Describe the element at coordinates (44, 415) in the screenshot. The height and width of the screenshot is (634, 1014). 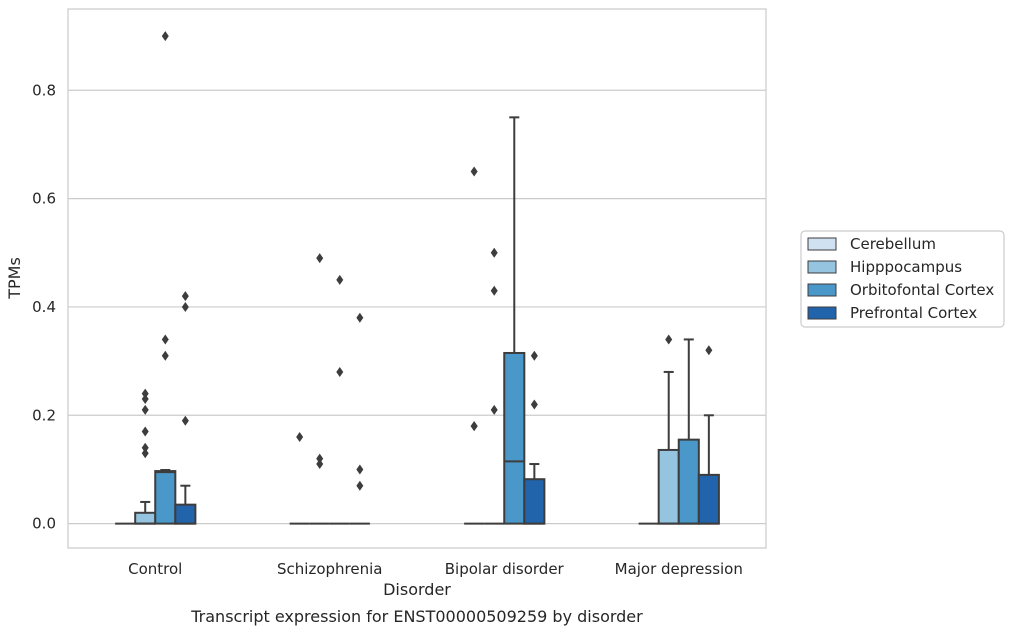
I see `y-tick-label: 0.2` at that location.